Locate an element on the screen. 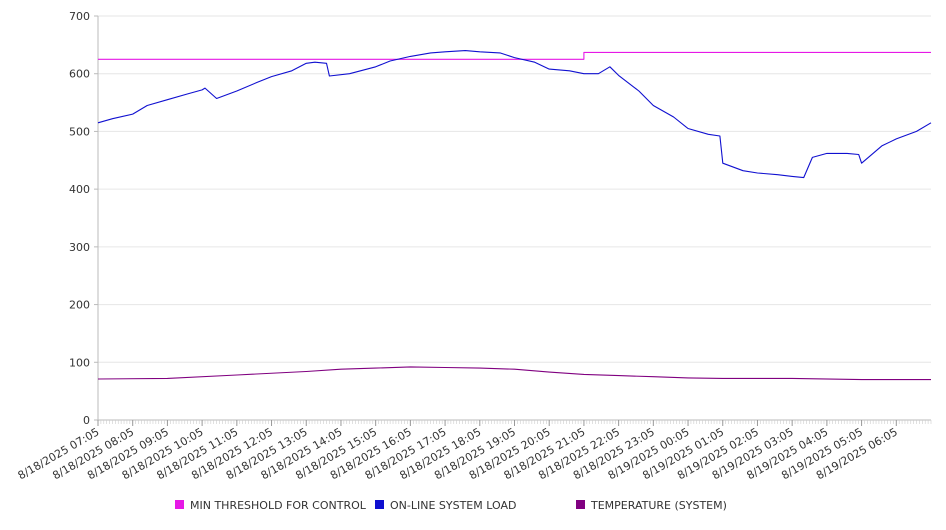 Image resolution: width=946 pixels, height=530 pixels. y-tick-label: 0 is located at coordinates (86, 420).